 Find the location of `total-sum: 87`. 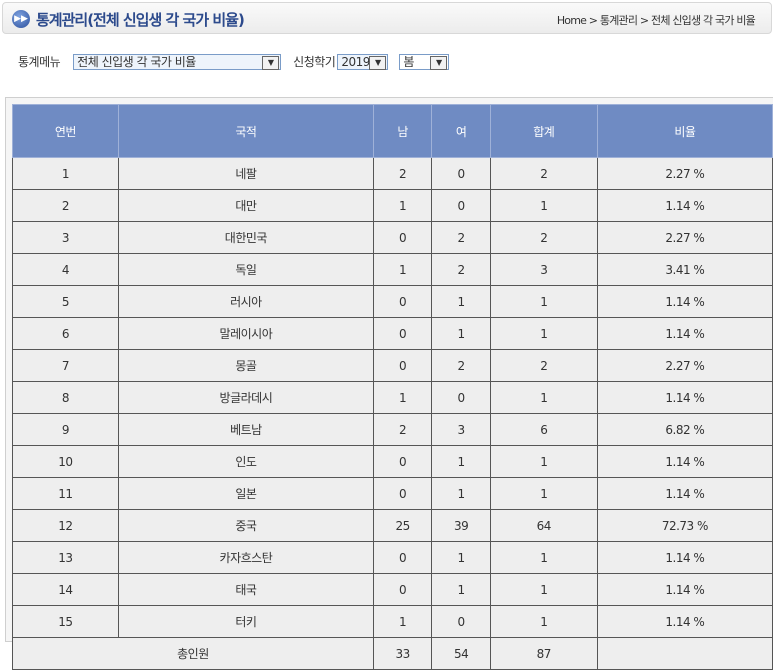

total-sum: 87 is located at coordinates (543, 653).